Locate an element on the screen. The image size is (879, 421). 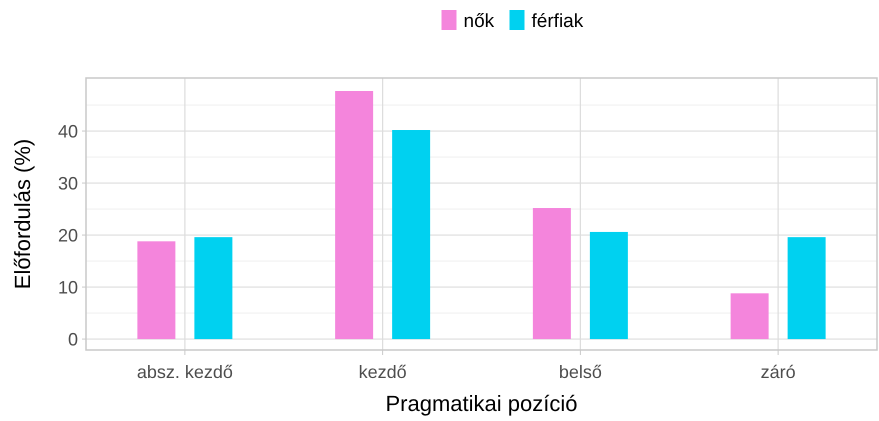
y-tick-label: 30 is located at coordinates (68, 183).